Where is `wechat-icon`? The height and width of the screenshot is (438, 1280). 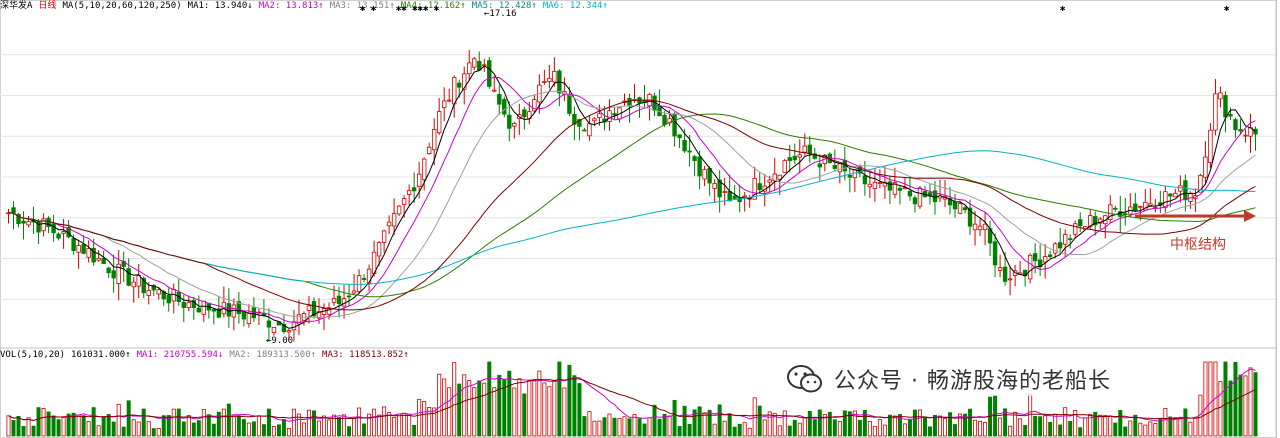 wechat-icon is located at coordinates (804, 379).